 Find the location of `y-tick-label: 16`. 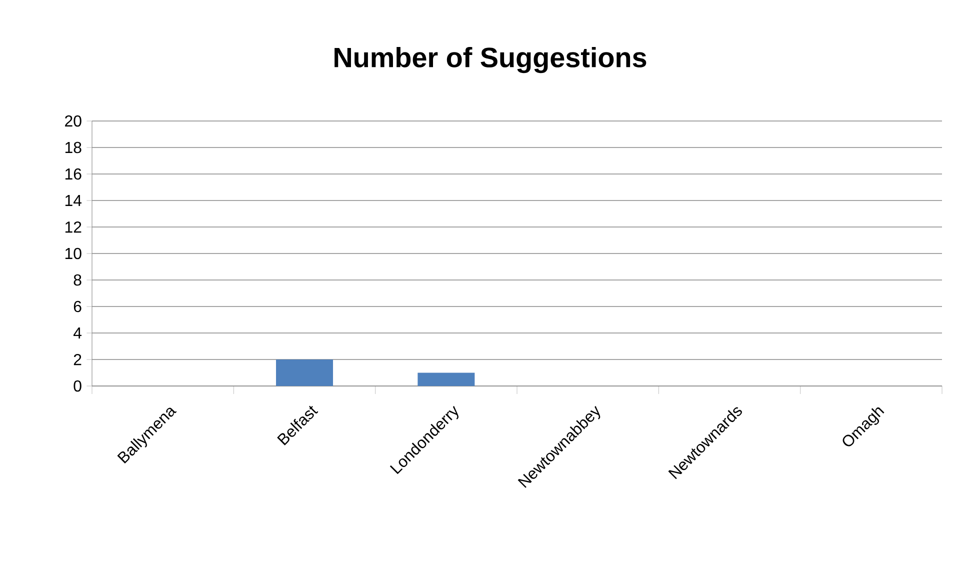

y-tick-label: 16 is located at coordinates (73, 174).